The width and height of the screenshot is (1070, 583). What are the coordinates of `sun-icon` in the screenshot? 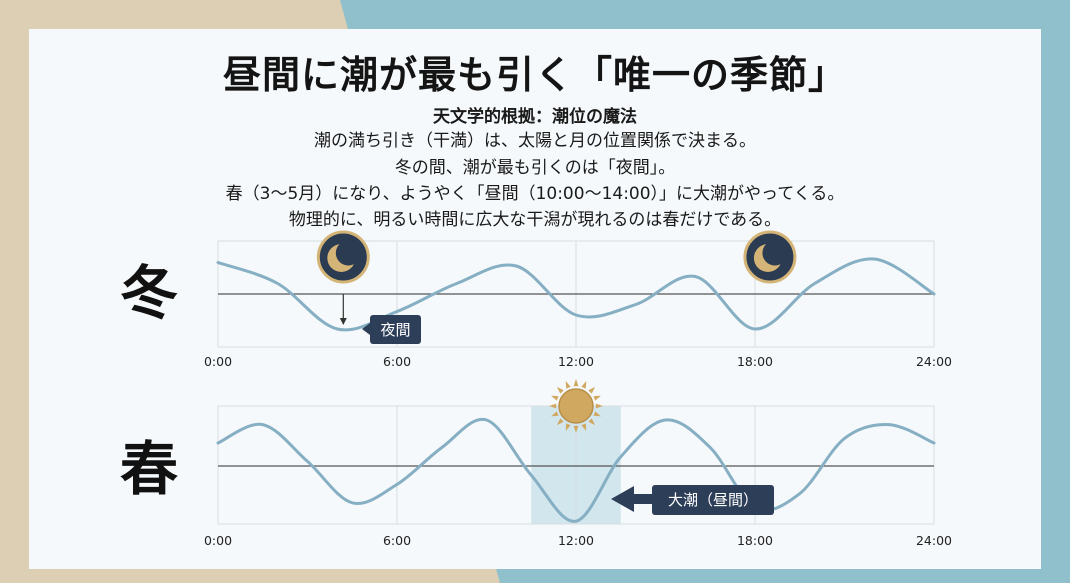 It's located at (576, 406).